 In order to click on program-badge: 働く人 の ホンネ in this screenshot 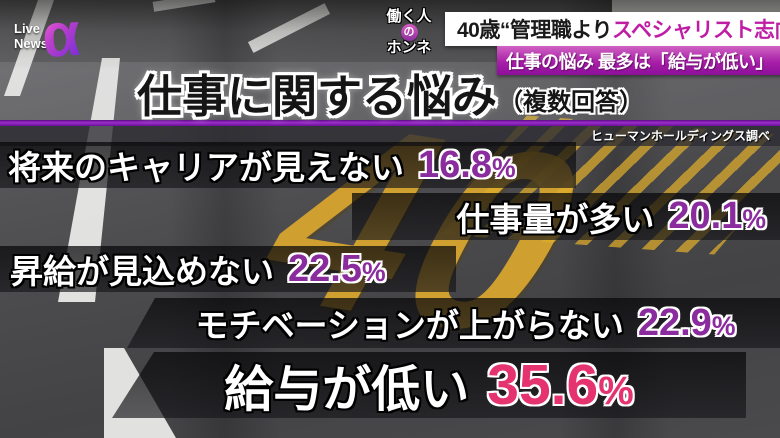, I will do `click(409, 32)`.